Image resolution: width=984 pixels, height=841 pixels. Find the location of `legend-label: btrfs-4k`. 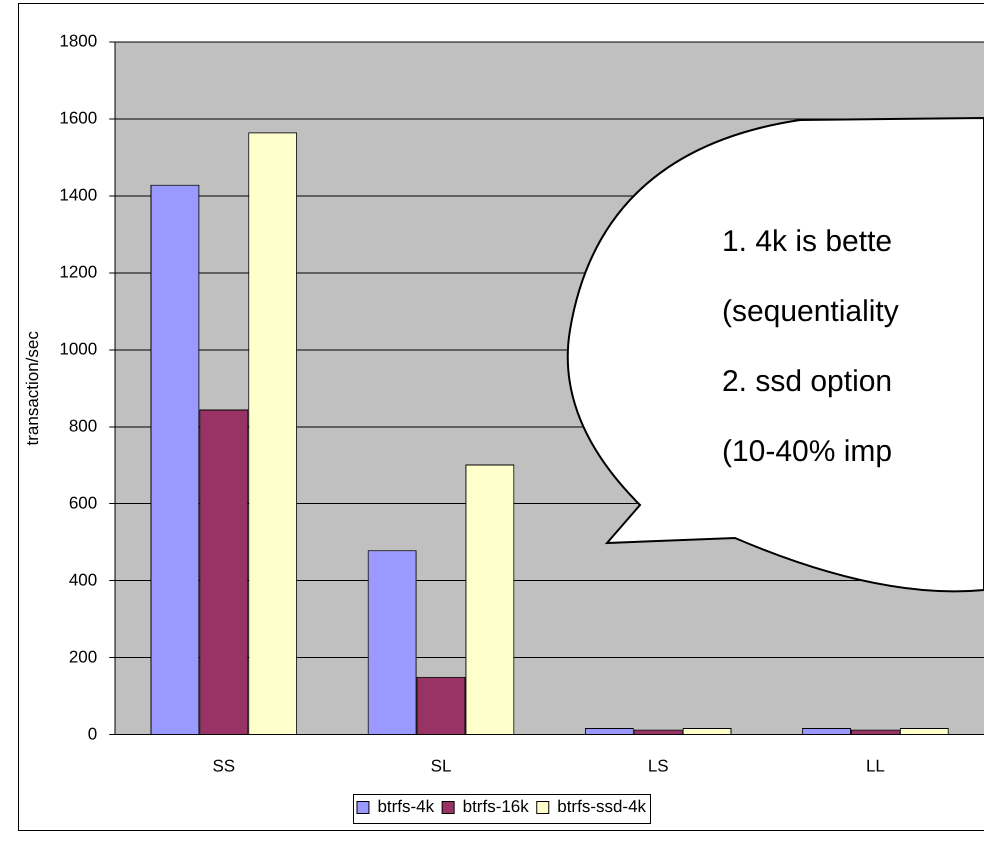

legend-label: btrfs-4k is located at coordinates (406, 806).